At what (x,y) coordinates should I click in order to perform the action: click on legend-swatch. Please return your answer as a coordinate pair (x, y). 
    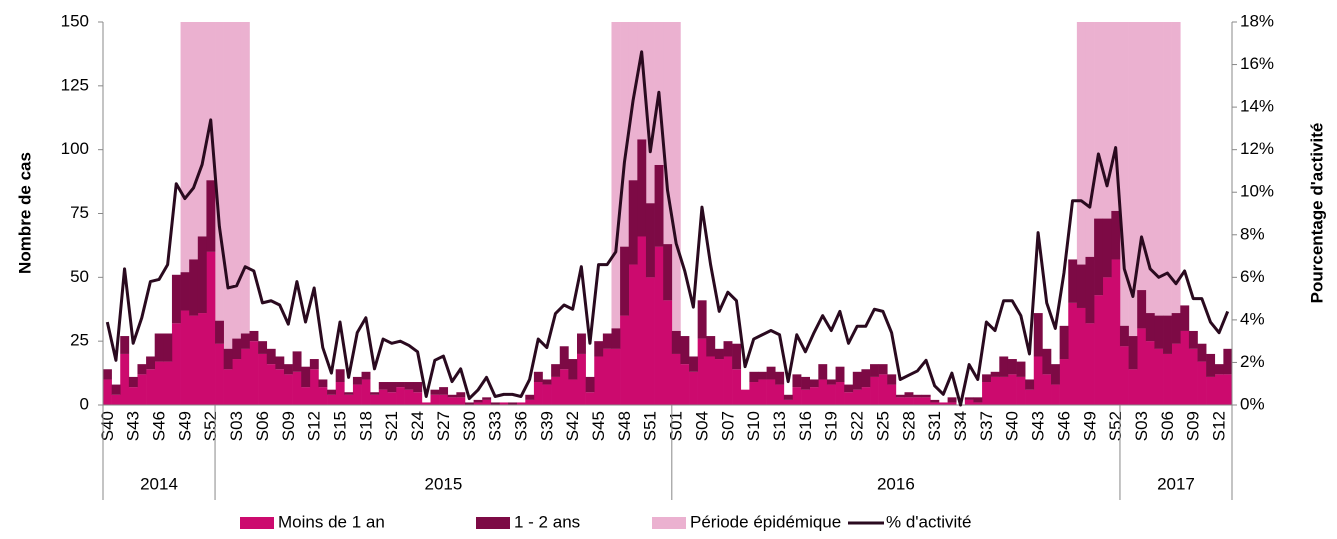
    Looking at the image, I should click on (669, 523).